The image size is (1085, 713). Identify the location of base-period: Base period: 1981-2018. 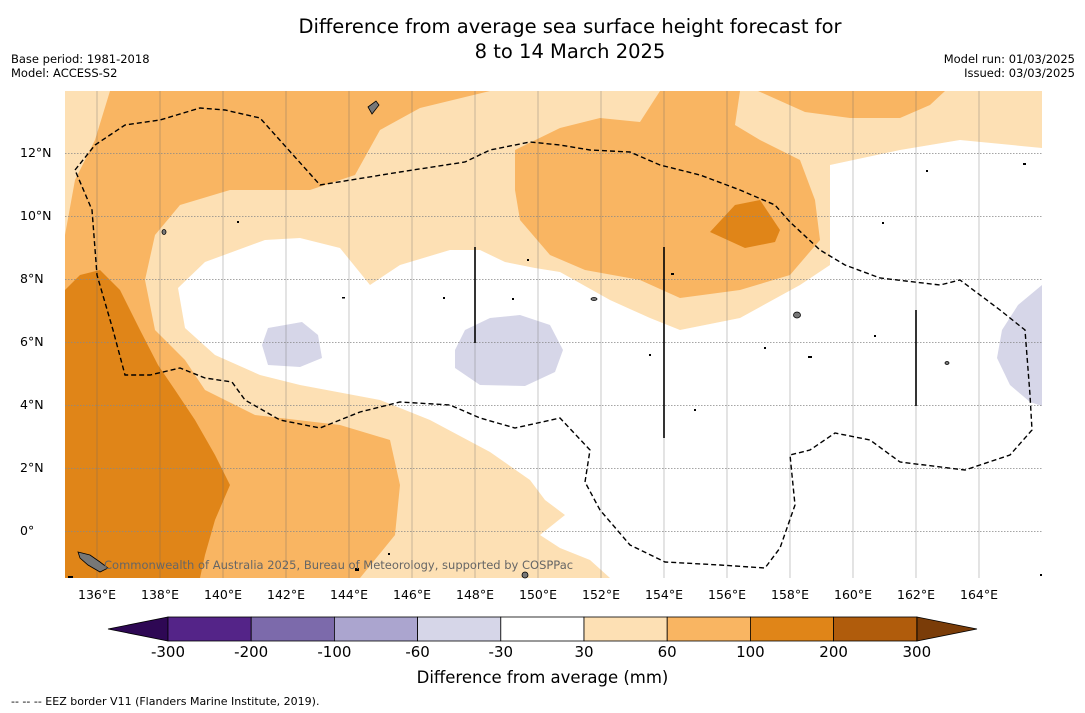
(80, 59).